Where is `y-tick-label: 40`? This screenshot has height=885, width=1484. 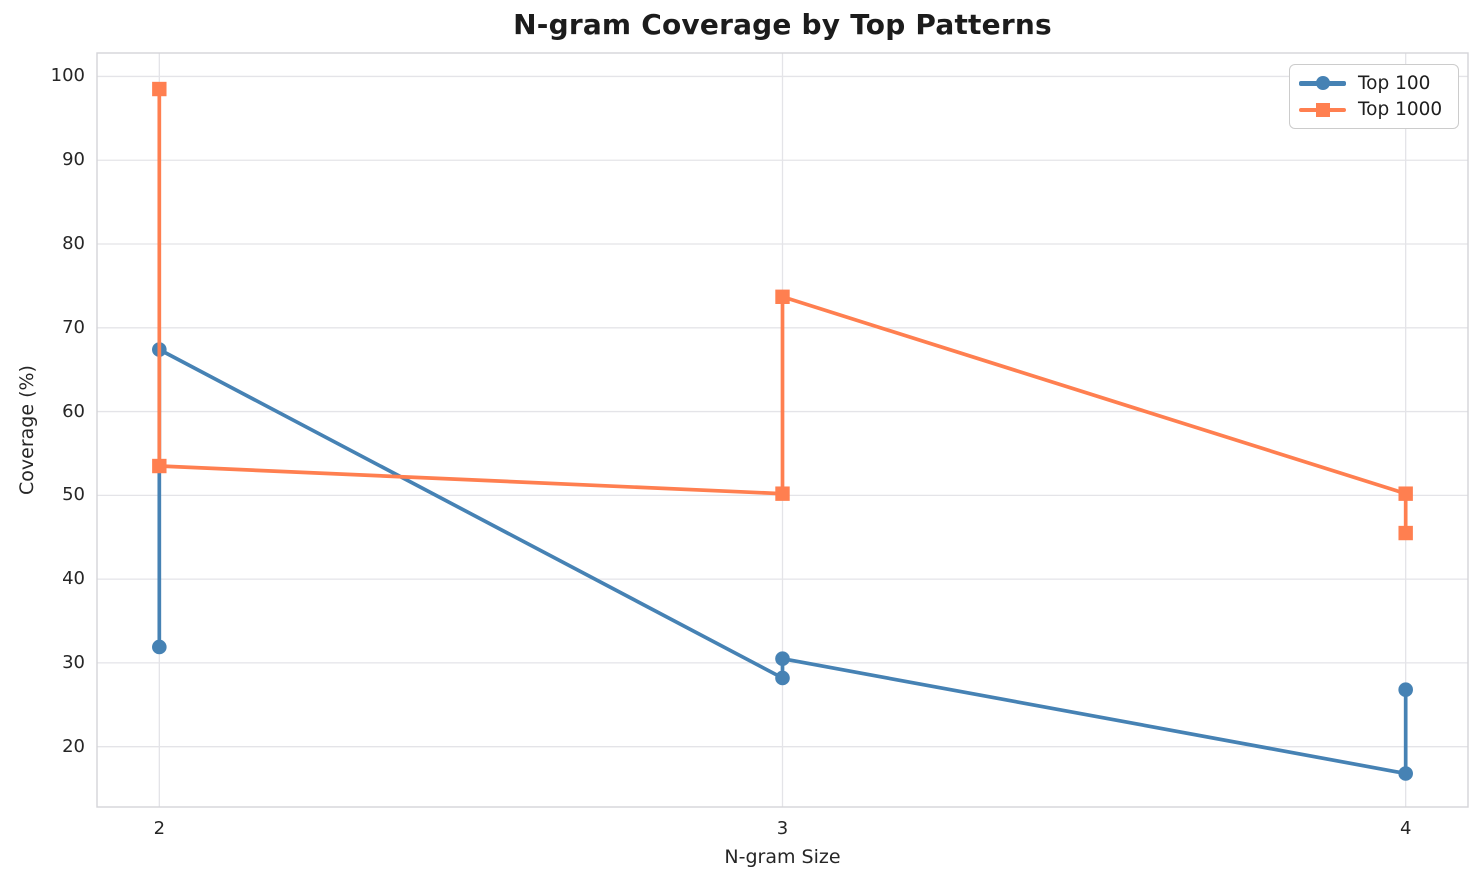 y-tick-label: 40 is located at coordinates (73, 579).